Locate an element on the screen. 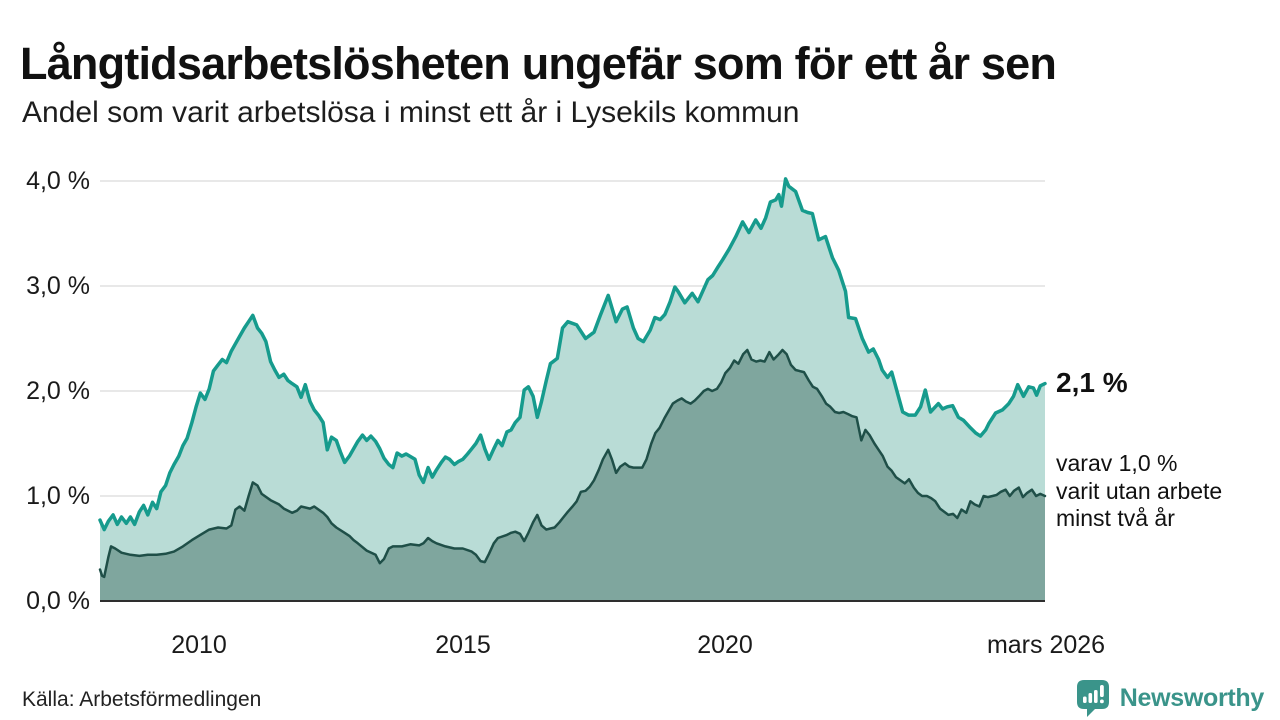 This screenshot has width=1280, height=720. latest-value-label: 2,1 % is located at coordinates (1092, 382).